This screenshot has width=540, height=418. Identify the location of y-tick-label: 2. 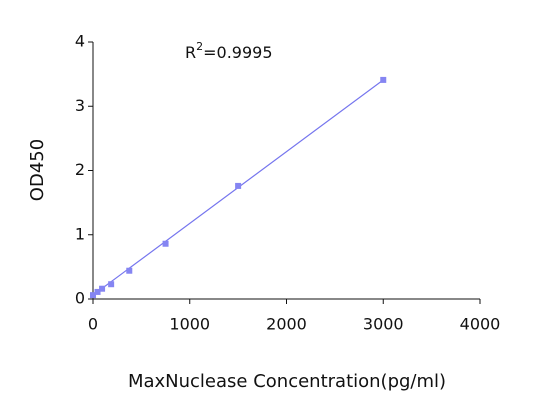
(80, 169).